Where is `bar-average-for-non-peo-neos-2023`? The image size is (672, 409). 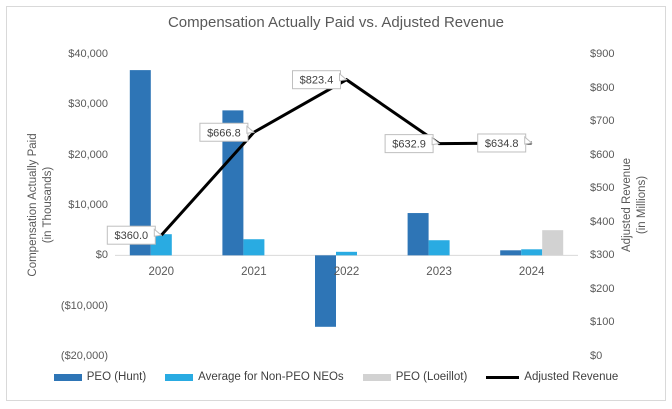
bar-average-for-non-peo-neos-2023 is located at coordinates (439, 248).